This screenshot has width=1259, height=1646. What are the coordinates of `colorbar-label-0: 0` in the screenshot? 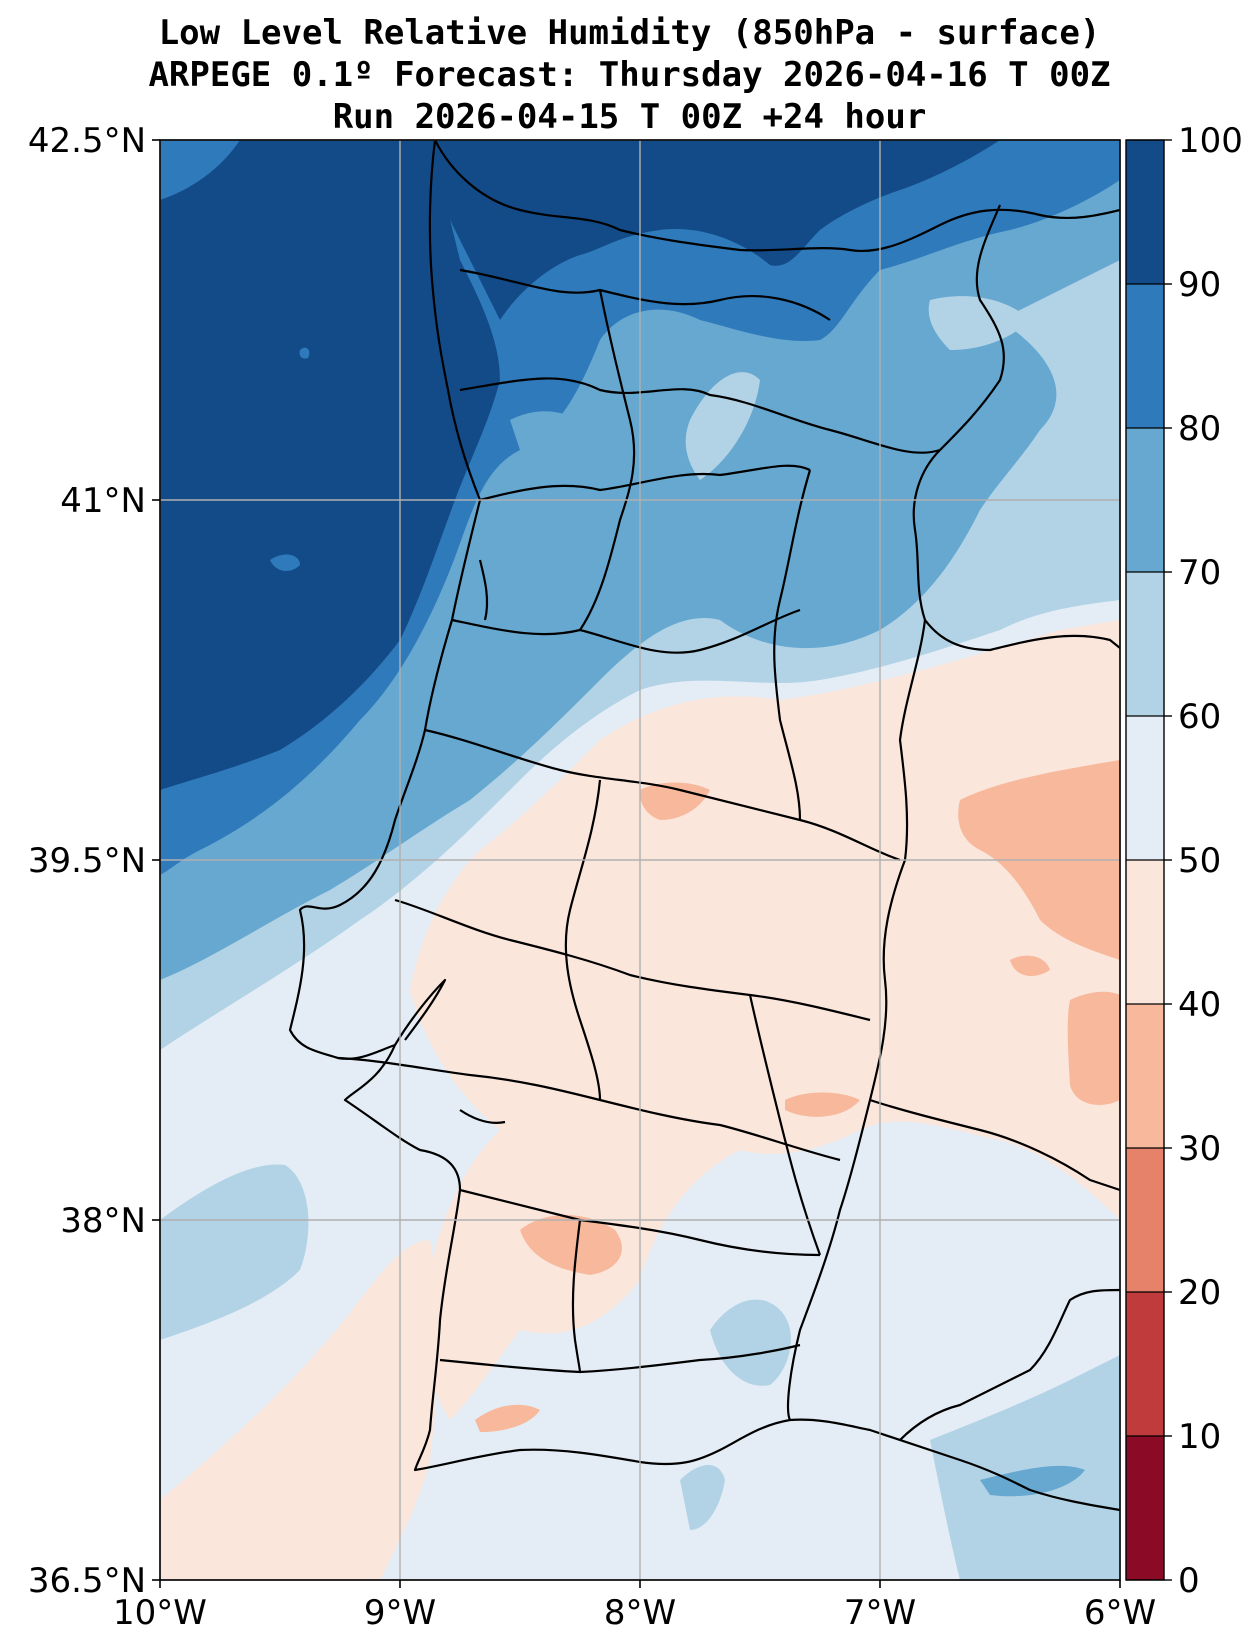 It's located at (1189, 1581).